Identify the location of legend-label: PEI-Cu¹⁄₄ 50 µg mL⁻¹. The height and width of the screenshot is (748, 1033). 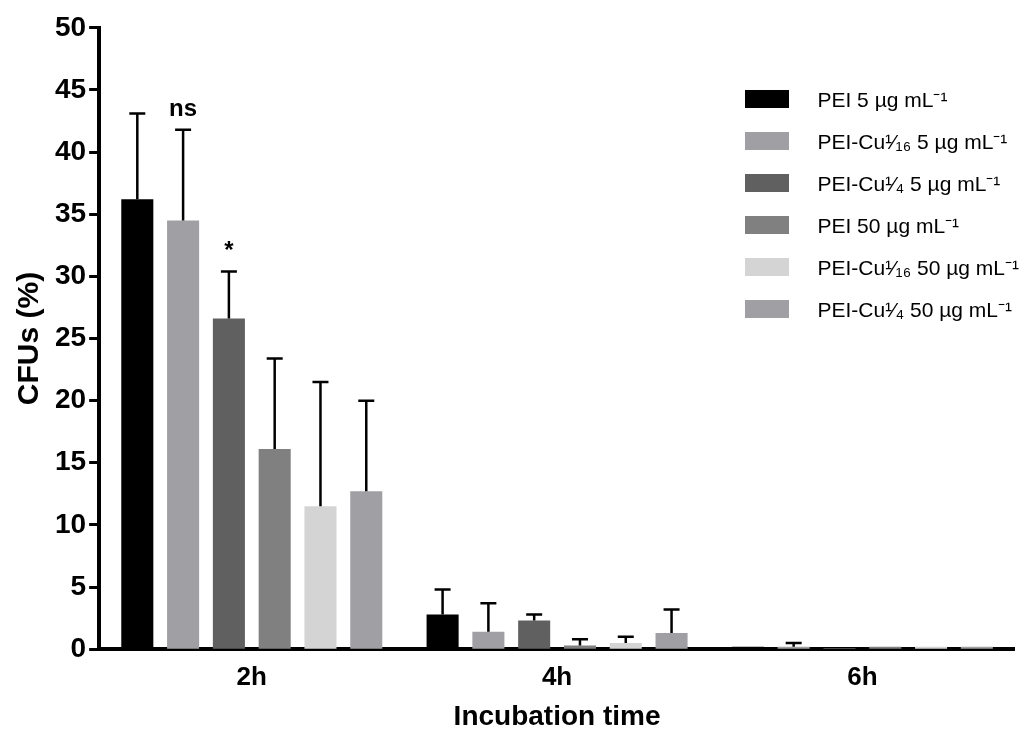
(915, 310).